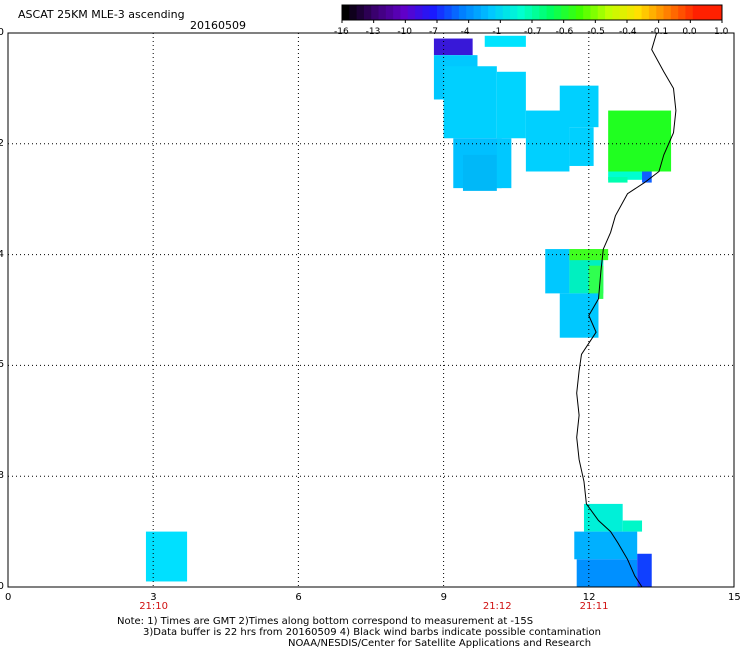 This screenshot has width=740, height=650. I want to click on map-title: ASCAT 25KM MLE-3 ascending, so click(101, 14).